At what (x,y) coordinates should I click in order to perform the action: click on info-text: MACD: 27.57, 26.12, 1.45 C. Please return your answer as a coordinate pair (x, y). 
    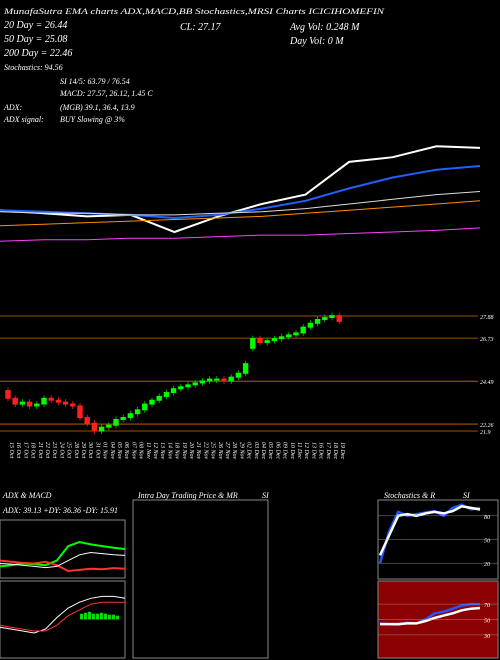
    Looking at the image, I should click on (106, 93).